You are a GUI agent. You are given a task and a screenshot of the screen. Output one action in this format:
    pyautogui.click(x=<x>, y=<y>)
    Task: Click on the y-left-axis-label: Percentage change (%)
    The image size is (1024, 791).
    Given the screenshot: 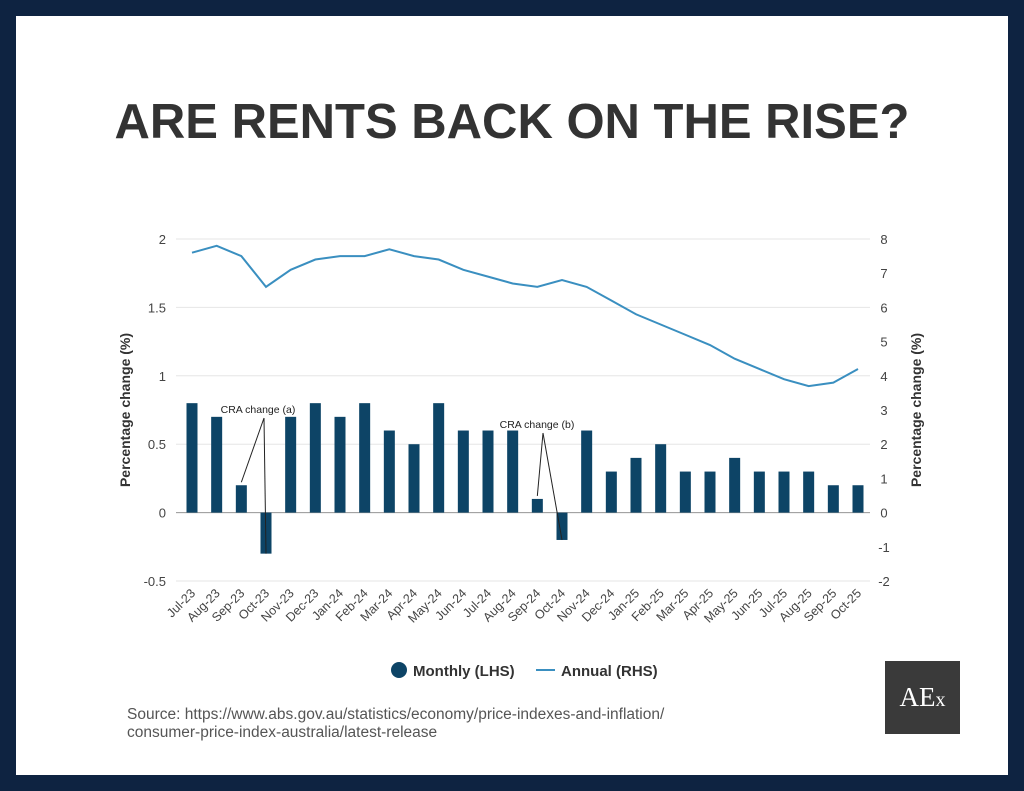 What is the action you would take?
    pyautogui.click(x=125, y=410)
    